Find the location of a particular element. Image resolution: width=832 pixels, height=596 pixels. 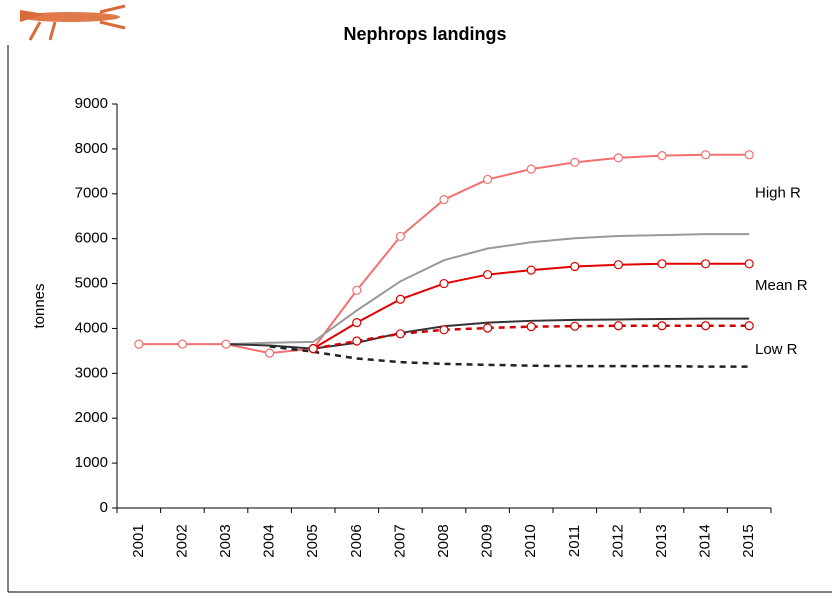

x-tick-label: 2007 is located at coordinates (399, 540).